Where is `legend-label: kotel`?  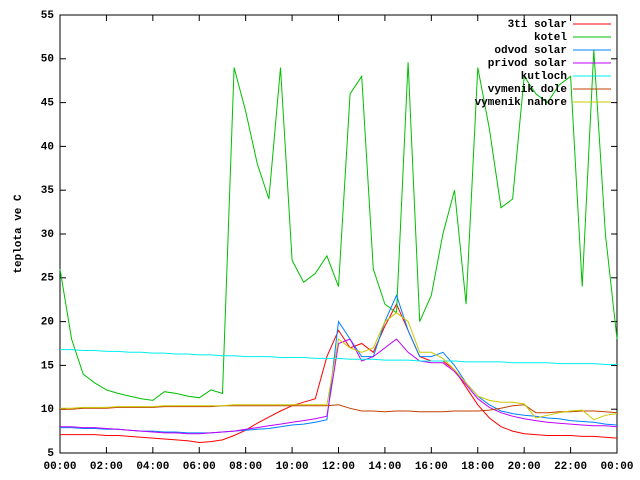
legend-label: kotel is located at coordinates (550, 38).